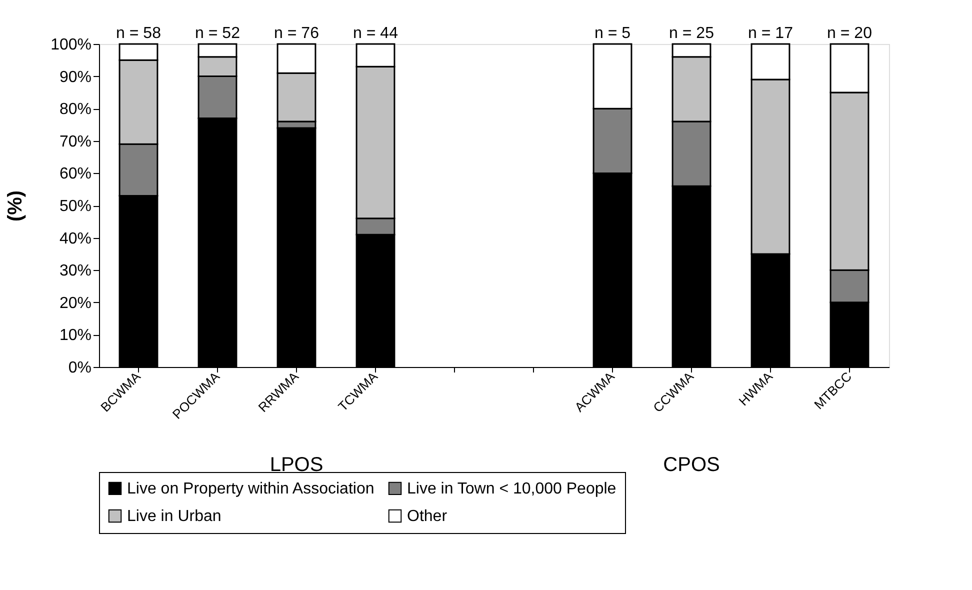  What do you see at coordinates (15, 206) in the screenshot?
I see `y-axis-title: (%)` at bounding box center [15, 206].